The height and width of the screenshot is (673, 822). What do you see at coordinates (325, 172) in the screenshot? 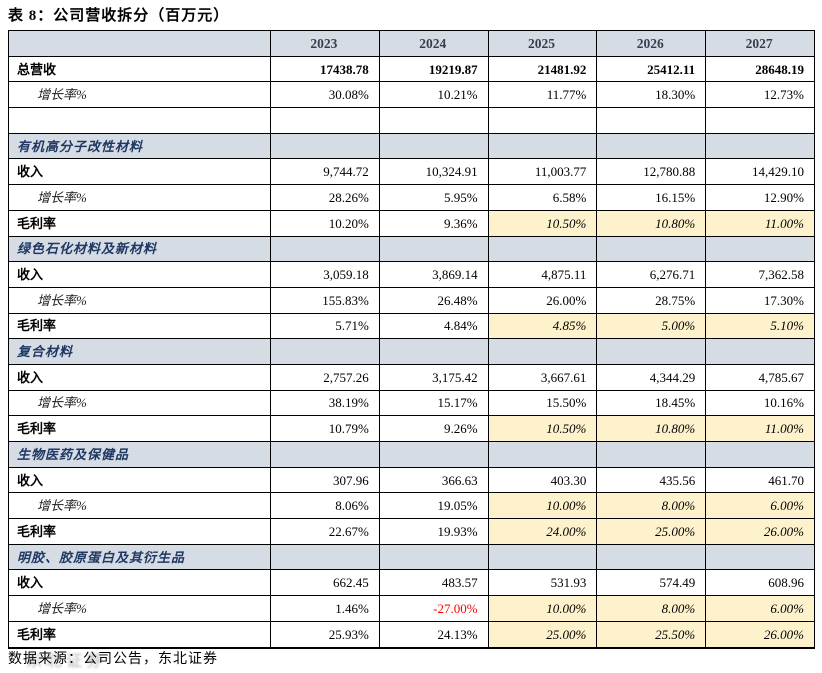
I see `cell-value: 9,744.72` at bounding box center [325, 172].